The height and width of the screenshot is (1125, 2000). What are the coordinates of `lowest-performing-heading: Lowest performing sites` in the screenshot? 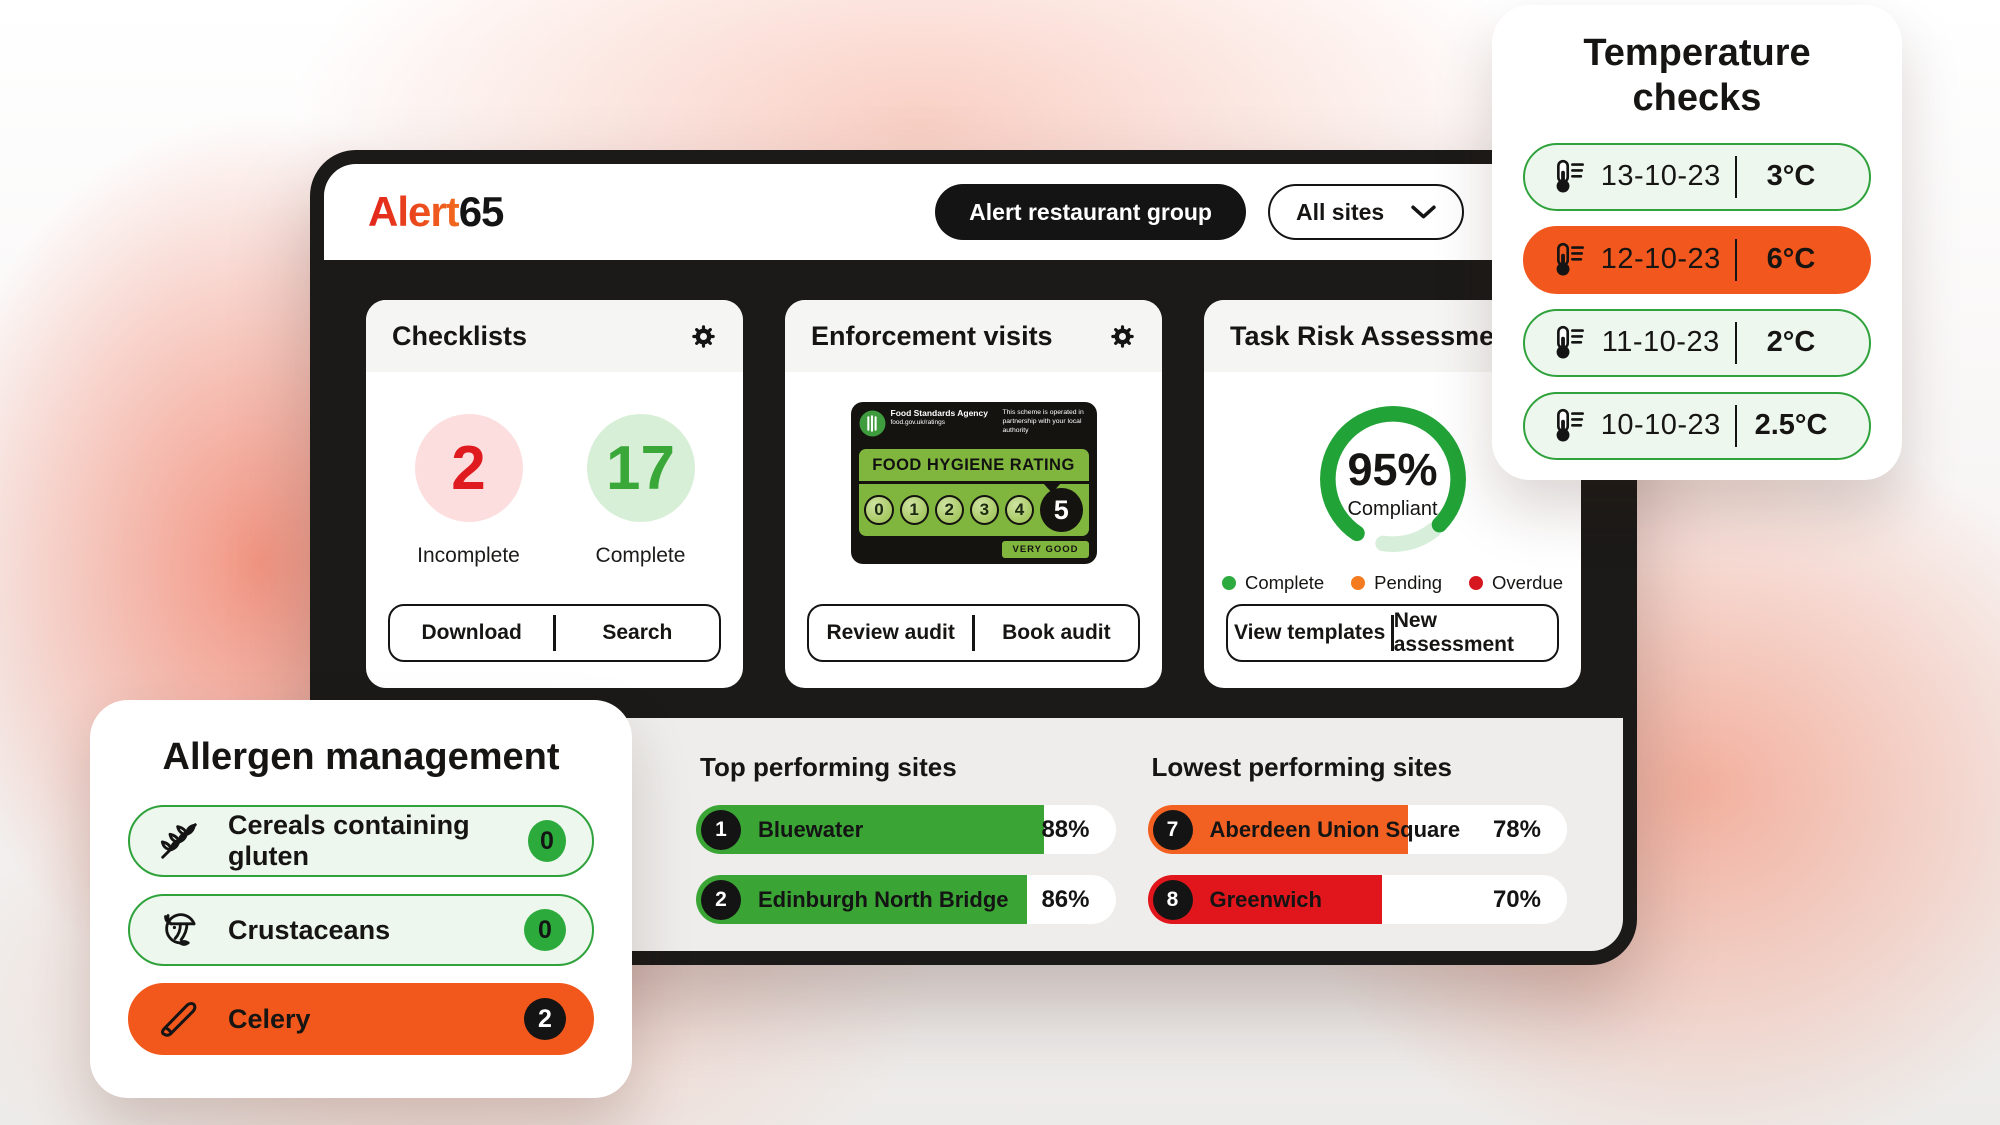 It's located at (1302, 767).